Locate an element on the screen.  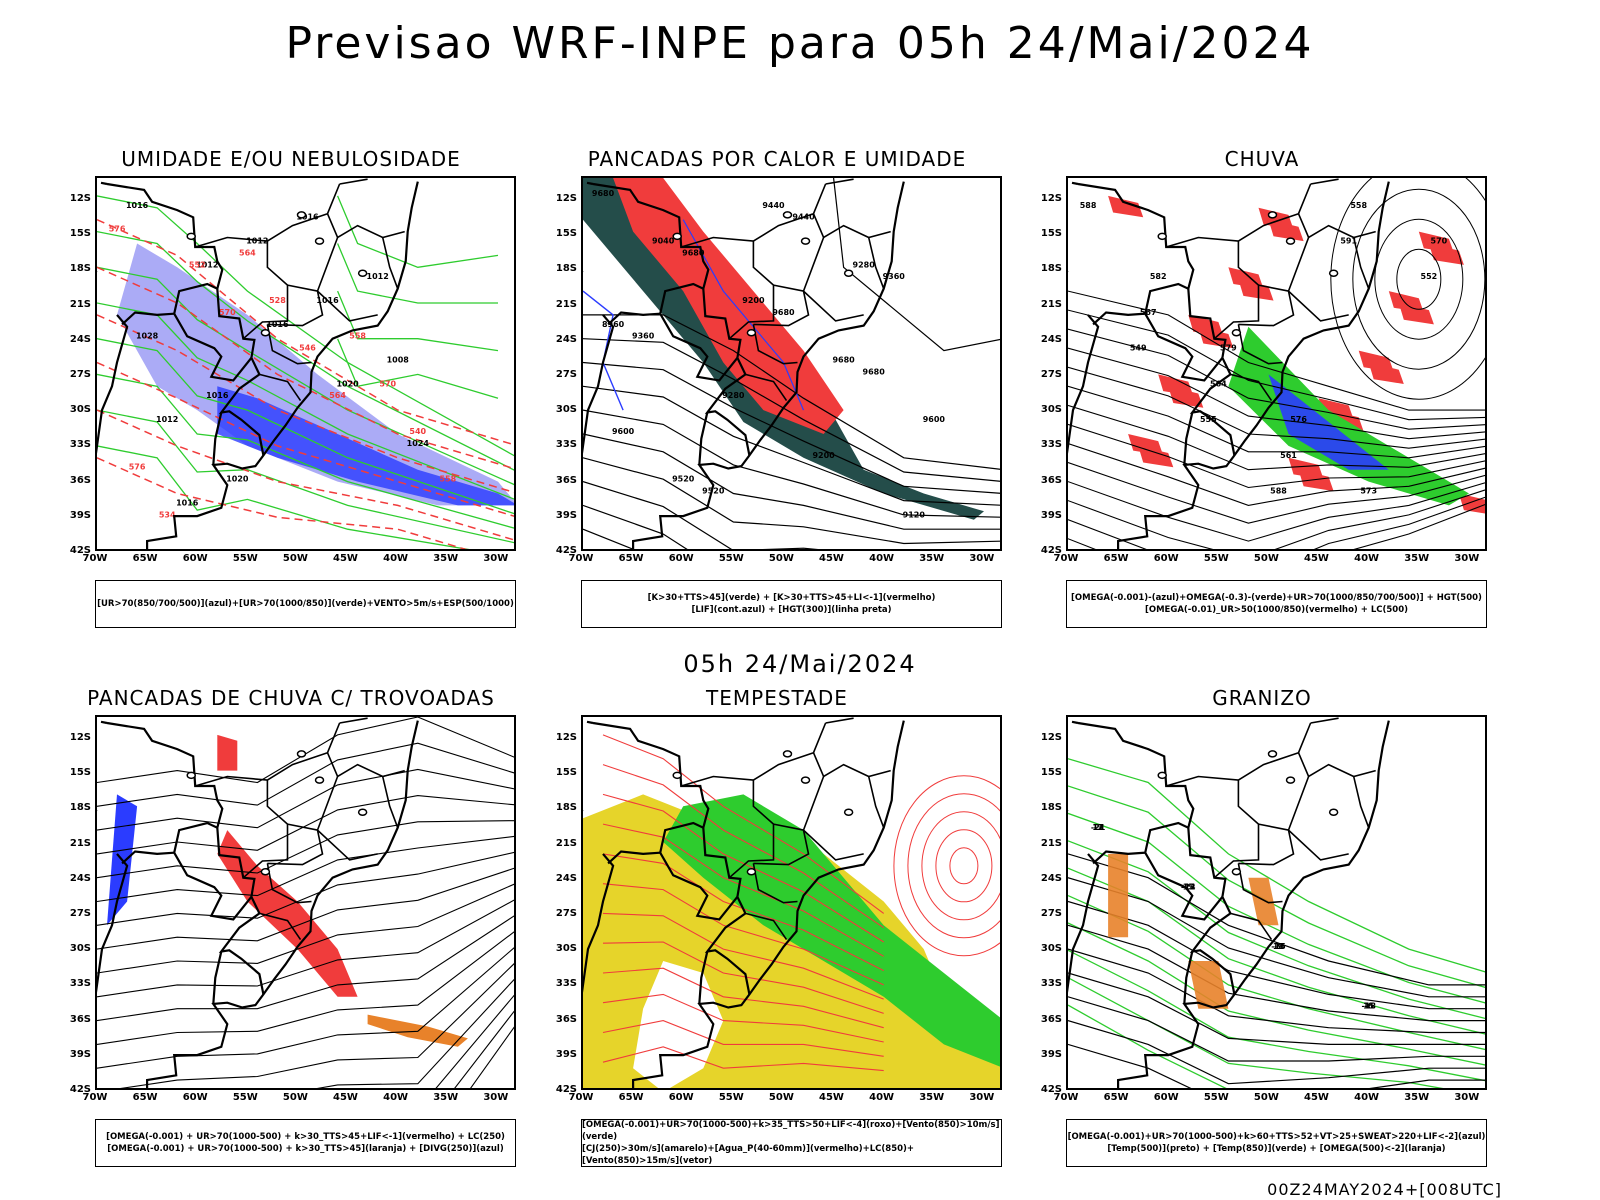
svg-text: -21 is located at coordinates (1098, 827).